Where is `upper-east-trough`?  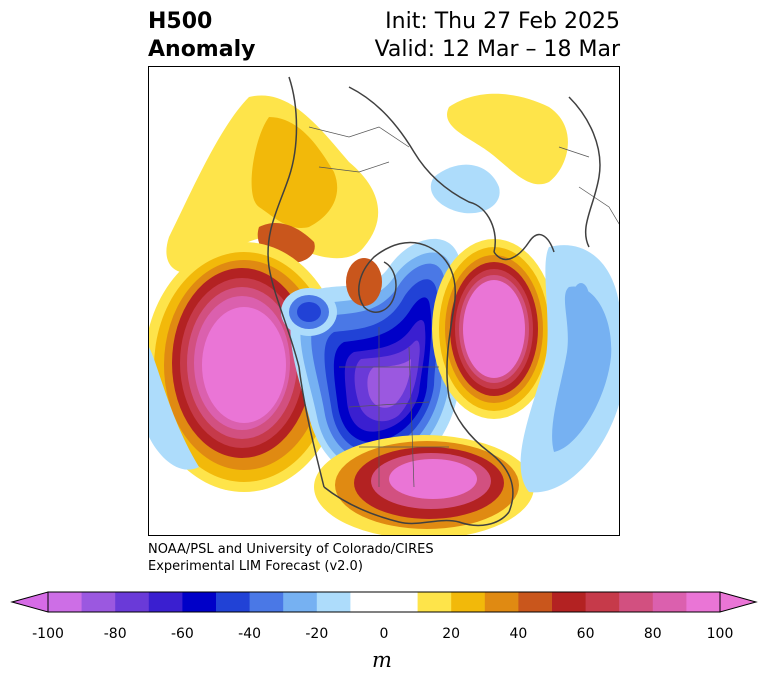 upper-east-trough is located at coordinates (465, 189).